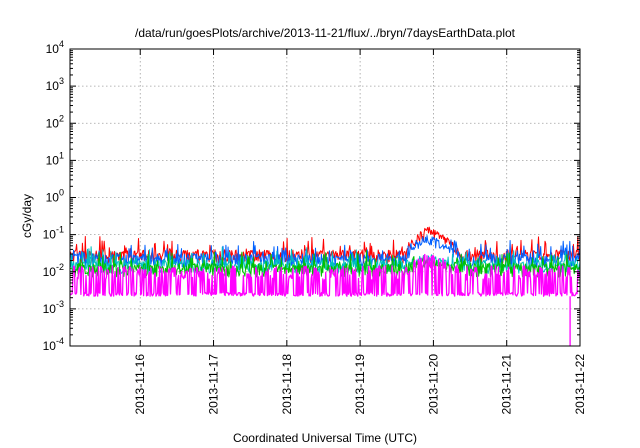  Describe the element at coordinates (53, 270) in the screenshot. I see `y-tick-label: 10⁻²` at that location.